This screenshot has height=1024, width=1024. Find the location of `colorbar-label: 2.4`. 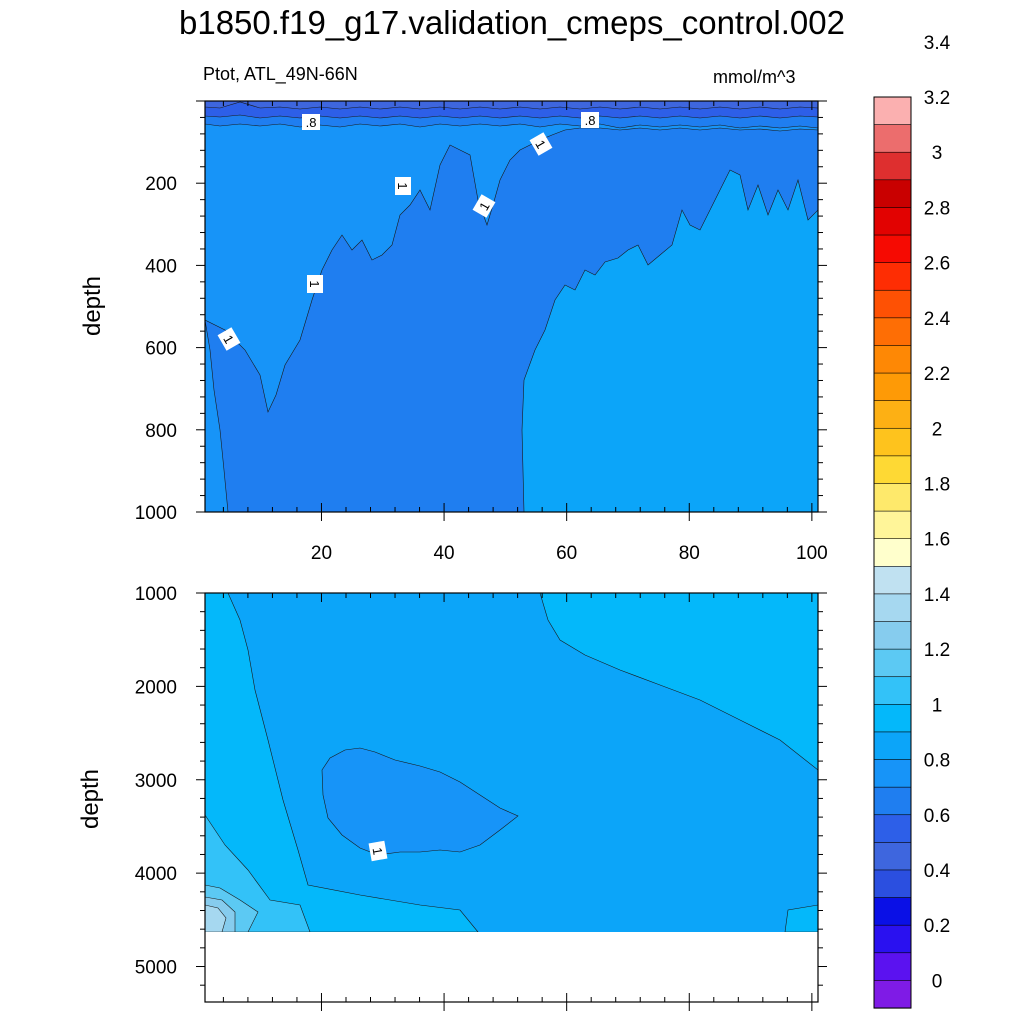

colorbar-label: 2.4 is located at coordinates (937, 319).